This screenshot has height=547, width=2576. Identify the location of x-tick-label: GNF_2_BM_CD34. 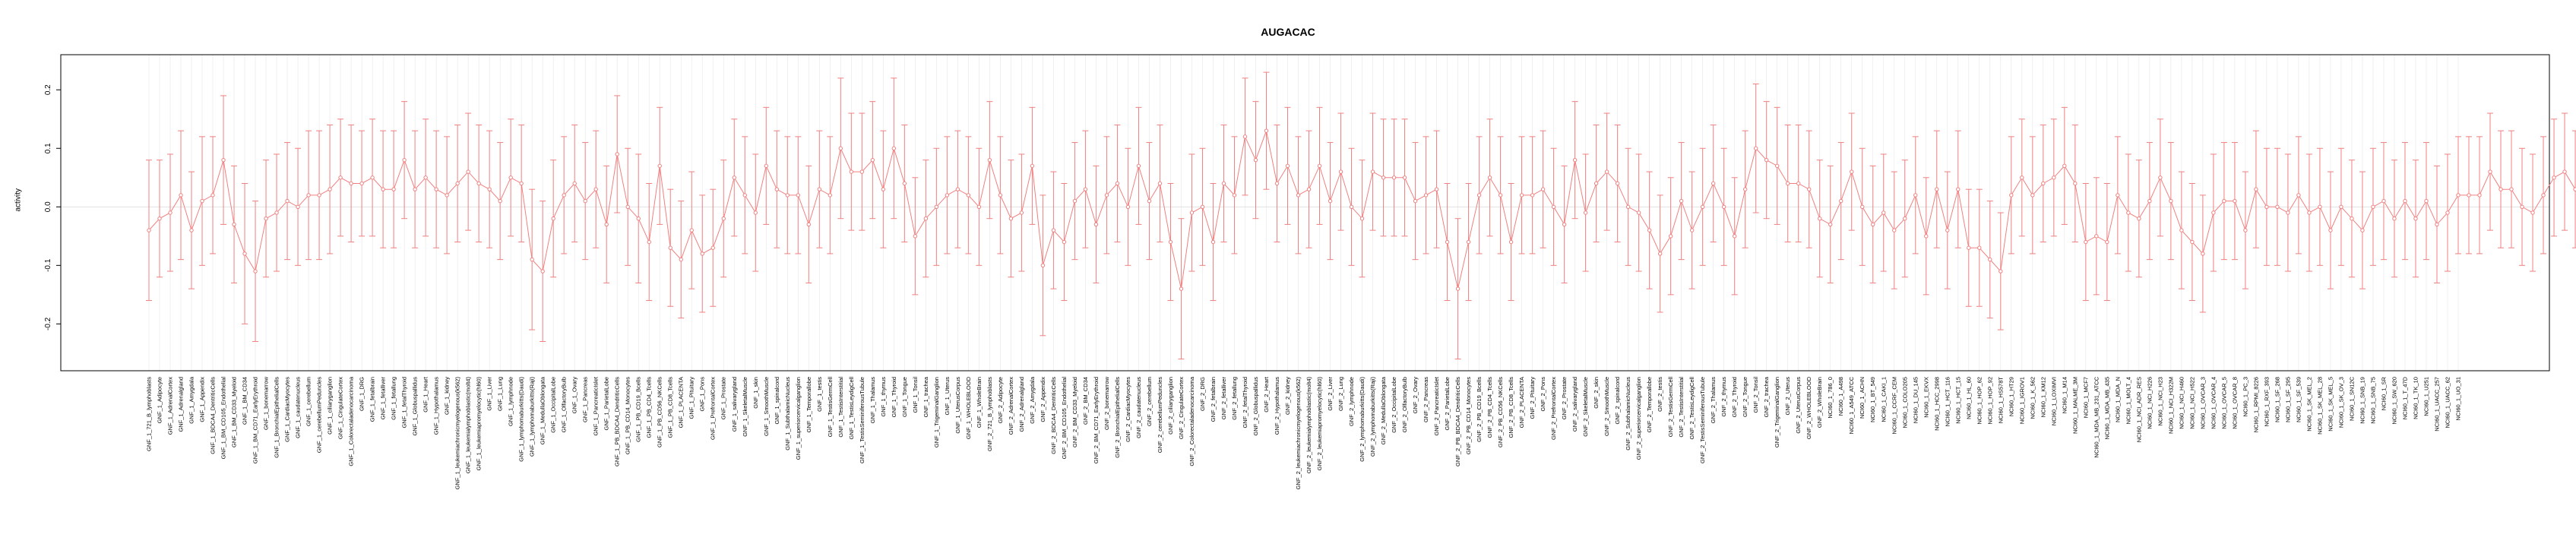
(1085, 401).